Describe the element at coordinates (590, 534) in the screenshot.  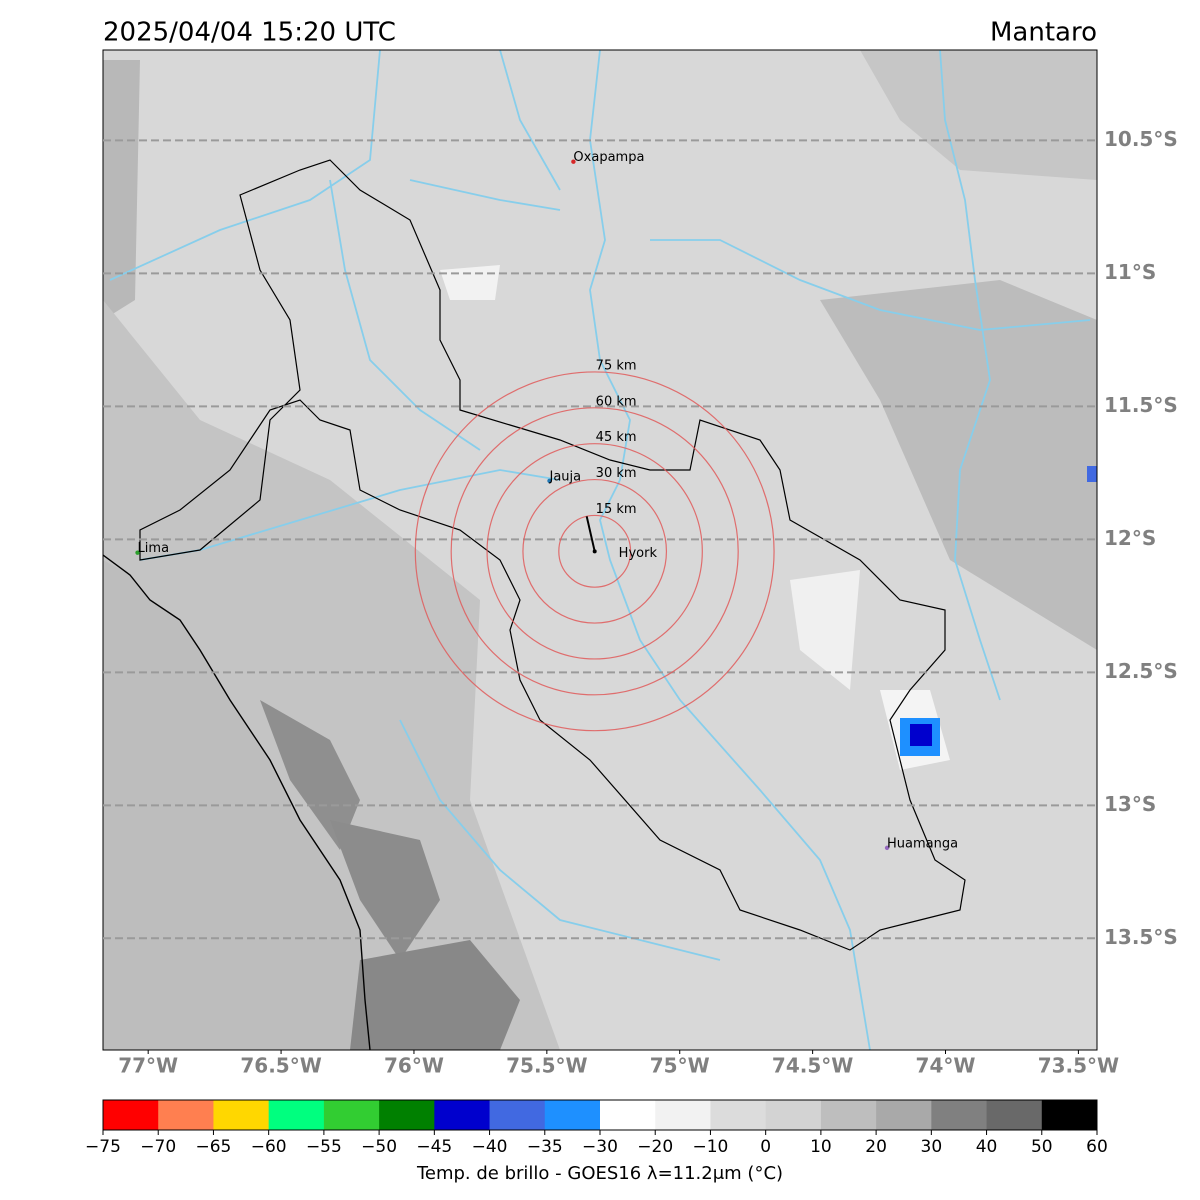
I see `radar-beam` at that location.